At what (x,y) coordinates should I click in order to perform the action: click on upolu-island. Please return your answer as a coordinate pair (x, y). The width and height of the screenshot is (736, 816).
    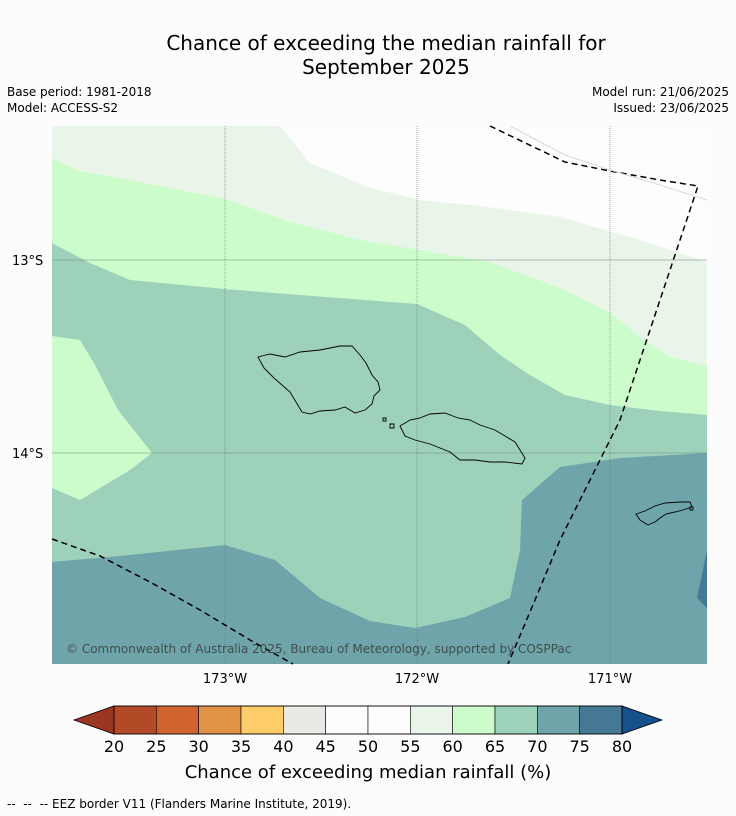
    Looking at the image, I should click on (462, 438).